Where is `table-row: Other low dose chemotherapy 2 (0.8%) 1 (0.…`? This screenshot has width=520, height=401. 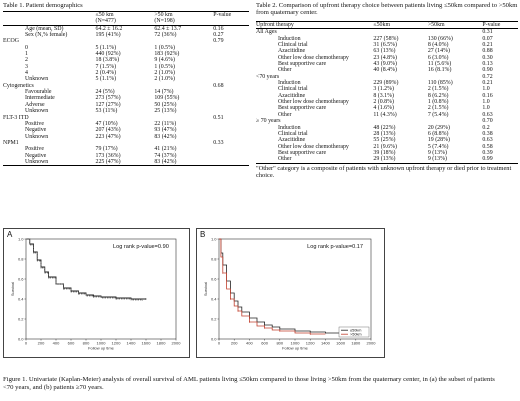 table-row: Other low dose chemotherapy 2 (0.8%) 1 (0.… is located at coordinates (387, 102).